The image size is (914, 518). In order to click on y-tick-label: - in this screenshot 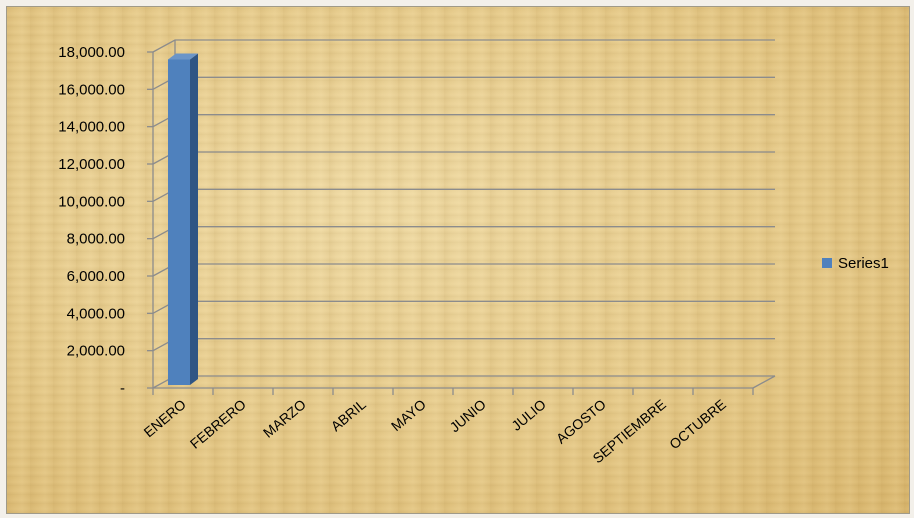, I will do `click(122, 388)`.